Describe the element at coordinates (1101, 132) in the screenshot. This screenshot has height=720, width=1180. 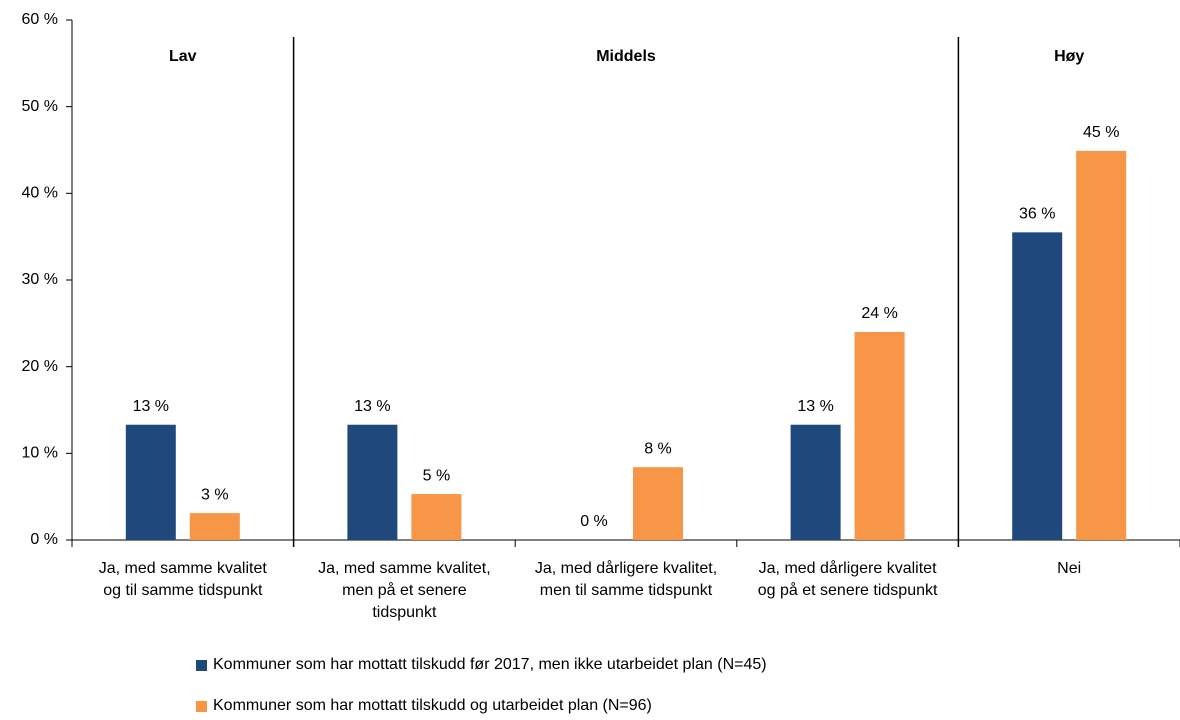
I see `value-label: 45 %` at that location.